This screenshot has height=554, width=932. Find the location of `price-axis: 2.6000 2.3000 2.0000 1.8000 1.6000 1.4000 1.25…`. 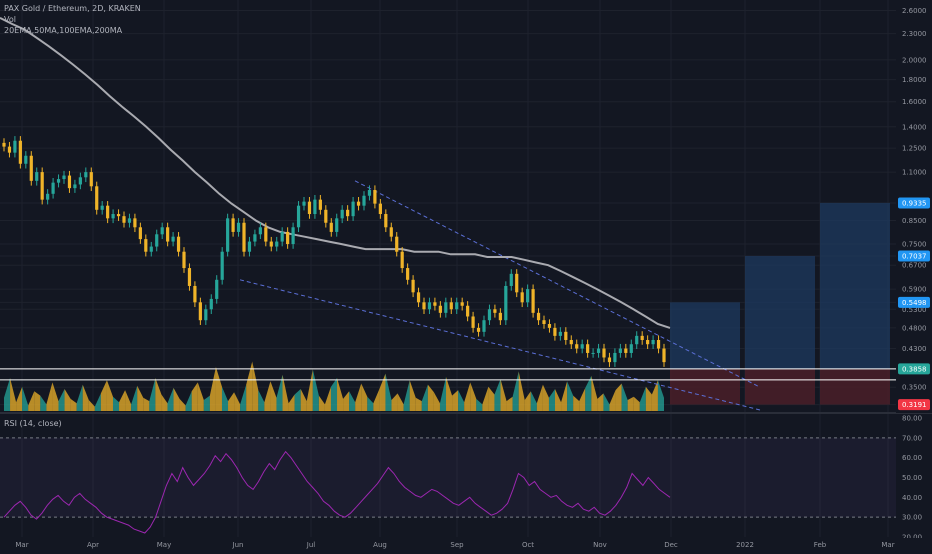

price-axis: 2.6000 2.3000 2.0000 1.8000 1.6000 1.4000 1.25… is located at coordinates (914, 206).